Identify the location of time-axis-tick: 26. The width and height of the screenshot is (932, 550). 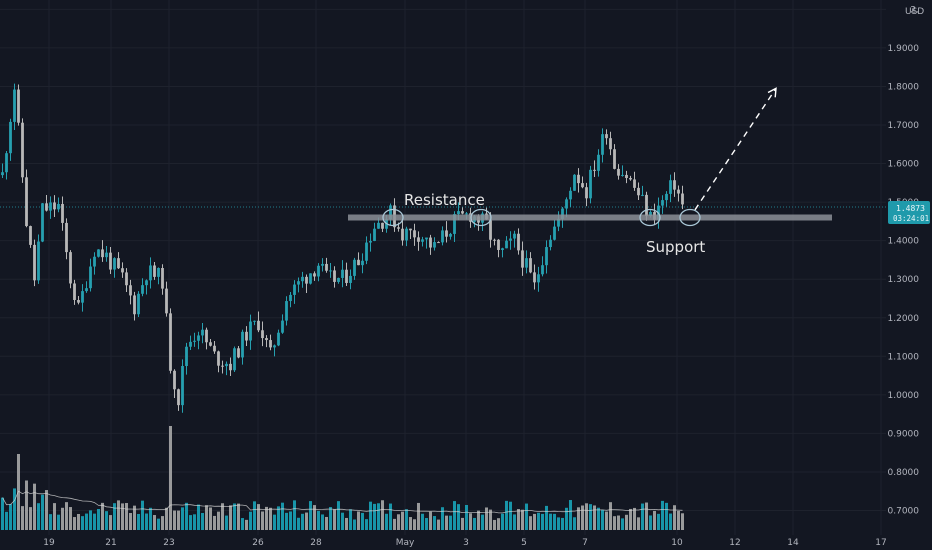
(258, 543).